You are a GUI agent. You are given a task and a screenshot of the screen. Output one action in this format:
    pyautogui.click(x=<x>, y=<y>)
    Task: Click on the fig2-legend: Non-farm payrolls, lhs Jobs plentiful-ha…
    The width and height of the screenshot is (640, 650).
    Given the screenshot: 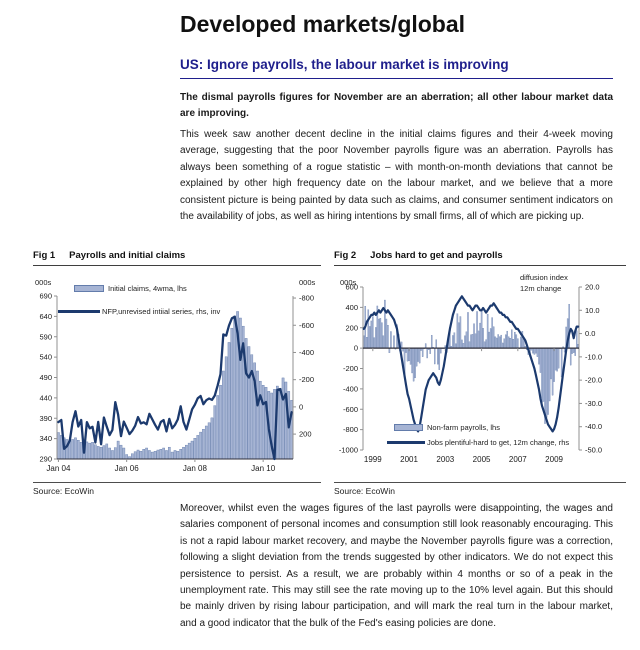 What is the action you would take?
    pyautogui.click(x=476, y=435)
    